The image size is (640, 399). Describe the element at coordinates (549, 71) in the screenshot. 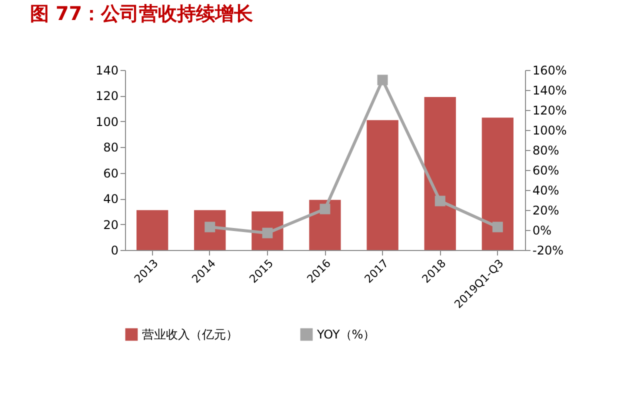

I see `y2-tick-label: 160%` at that location.